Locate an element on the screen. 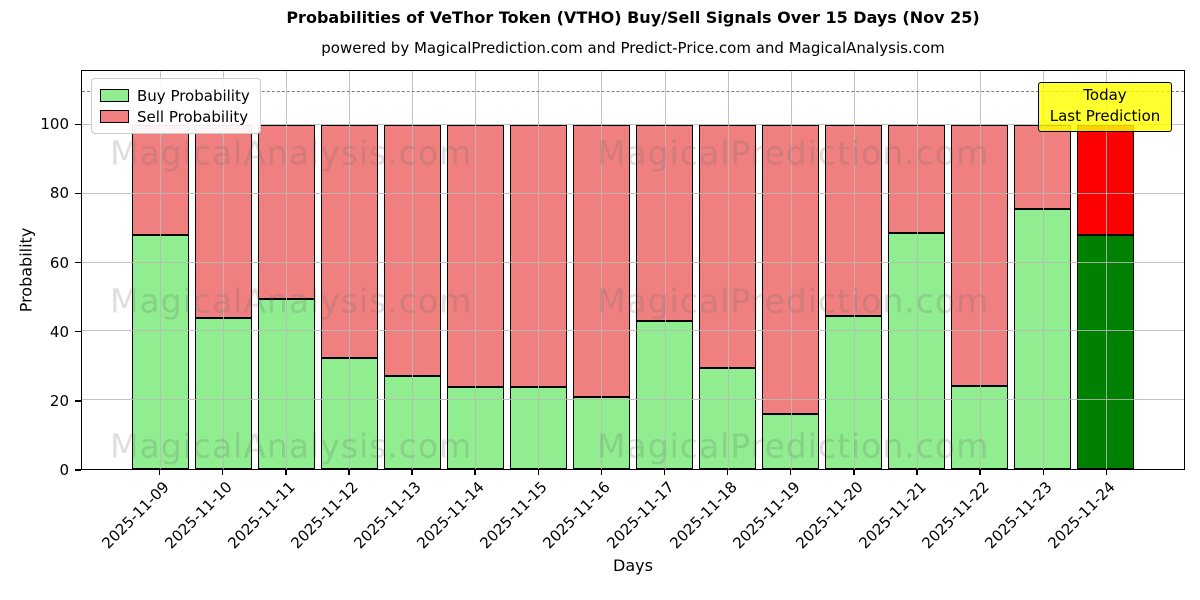  legend-label-buy: Buy Probability is located at coordinates (193, 95).